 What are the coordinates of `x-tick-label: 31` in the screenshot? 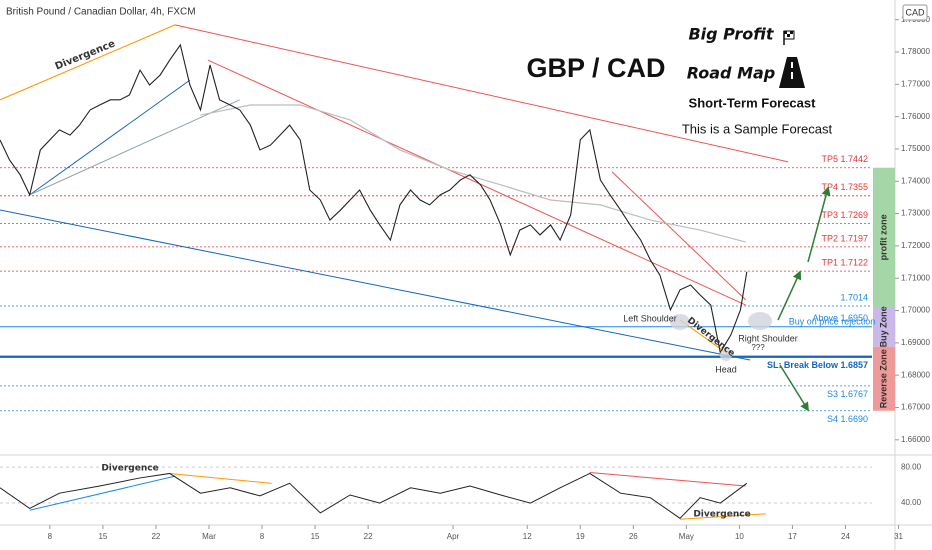 It's located at (898, 536).